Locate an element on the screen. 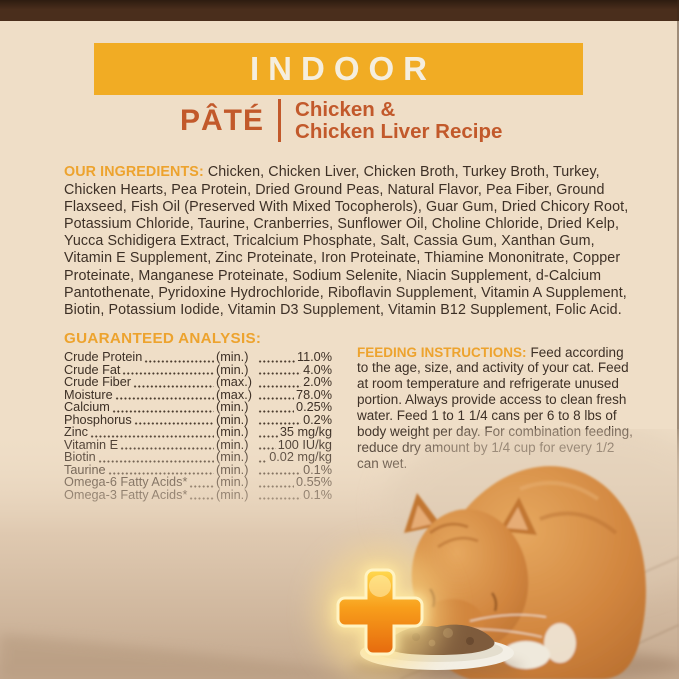 This screenshot has width=679, height=679. ingredients-label: OUR INGREDIENTS: is located at coordinates (134, 172).